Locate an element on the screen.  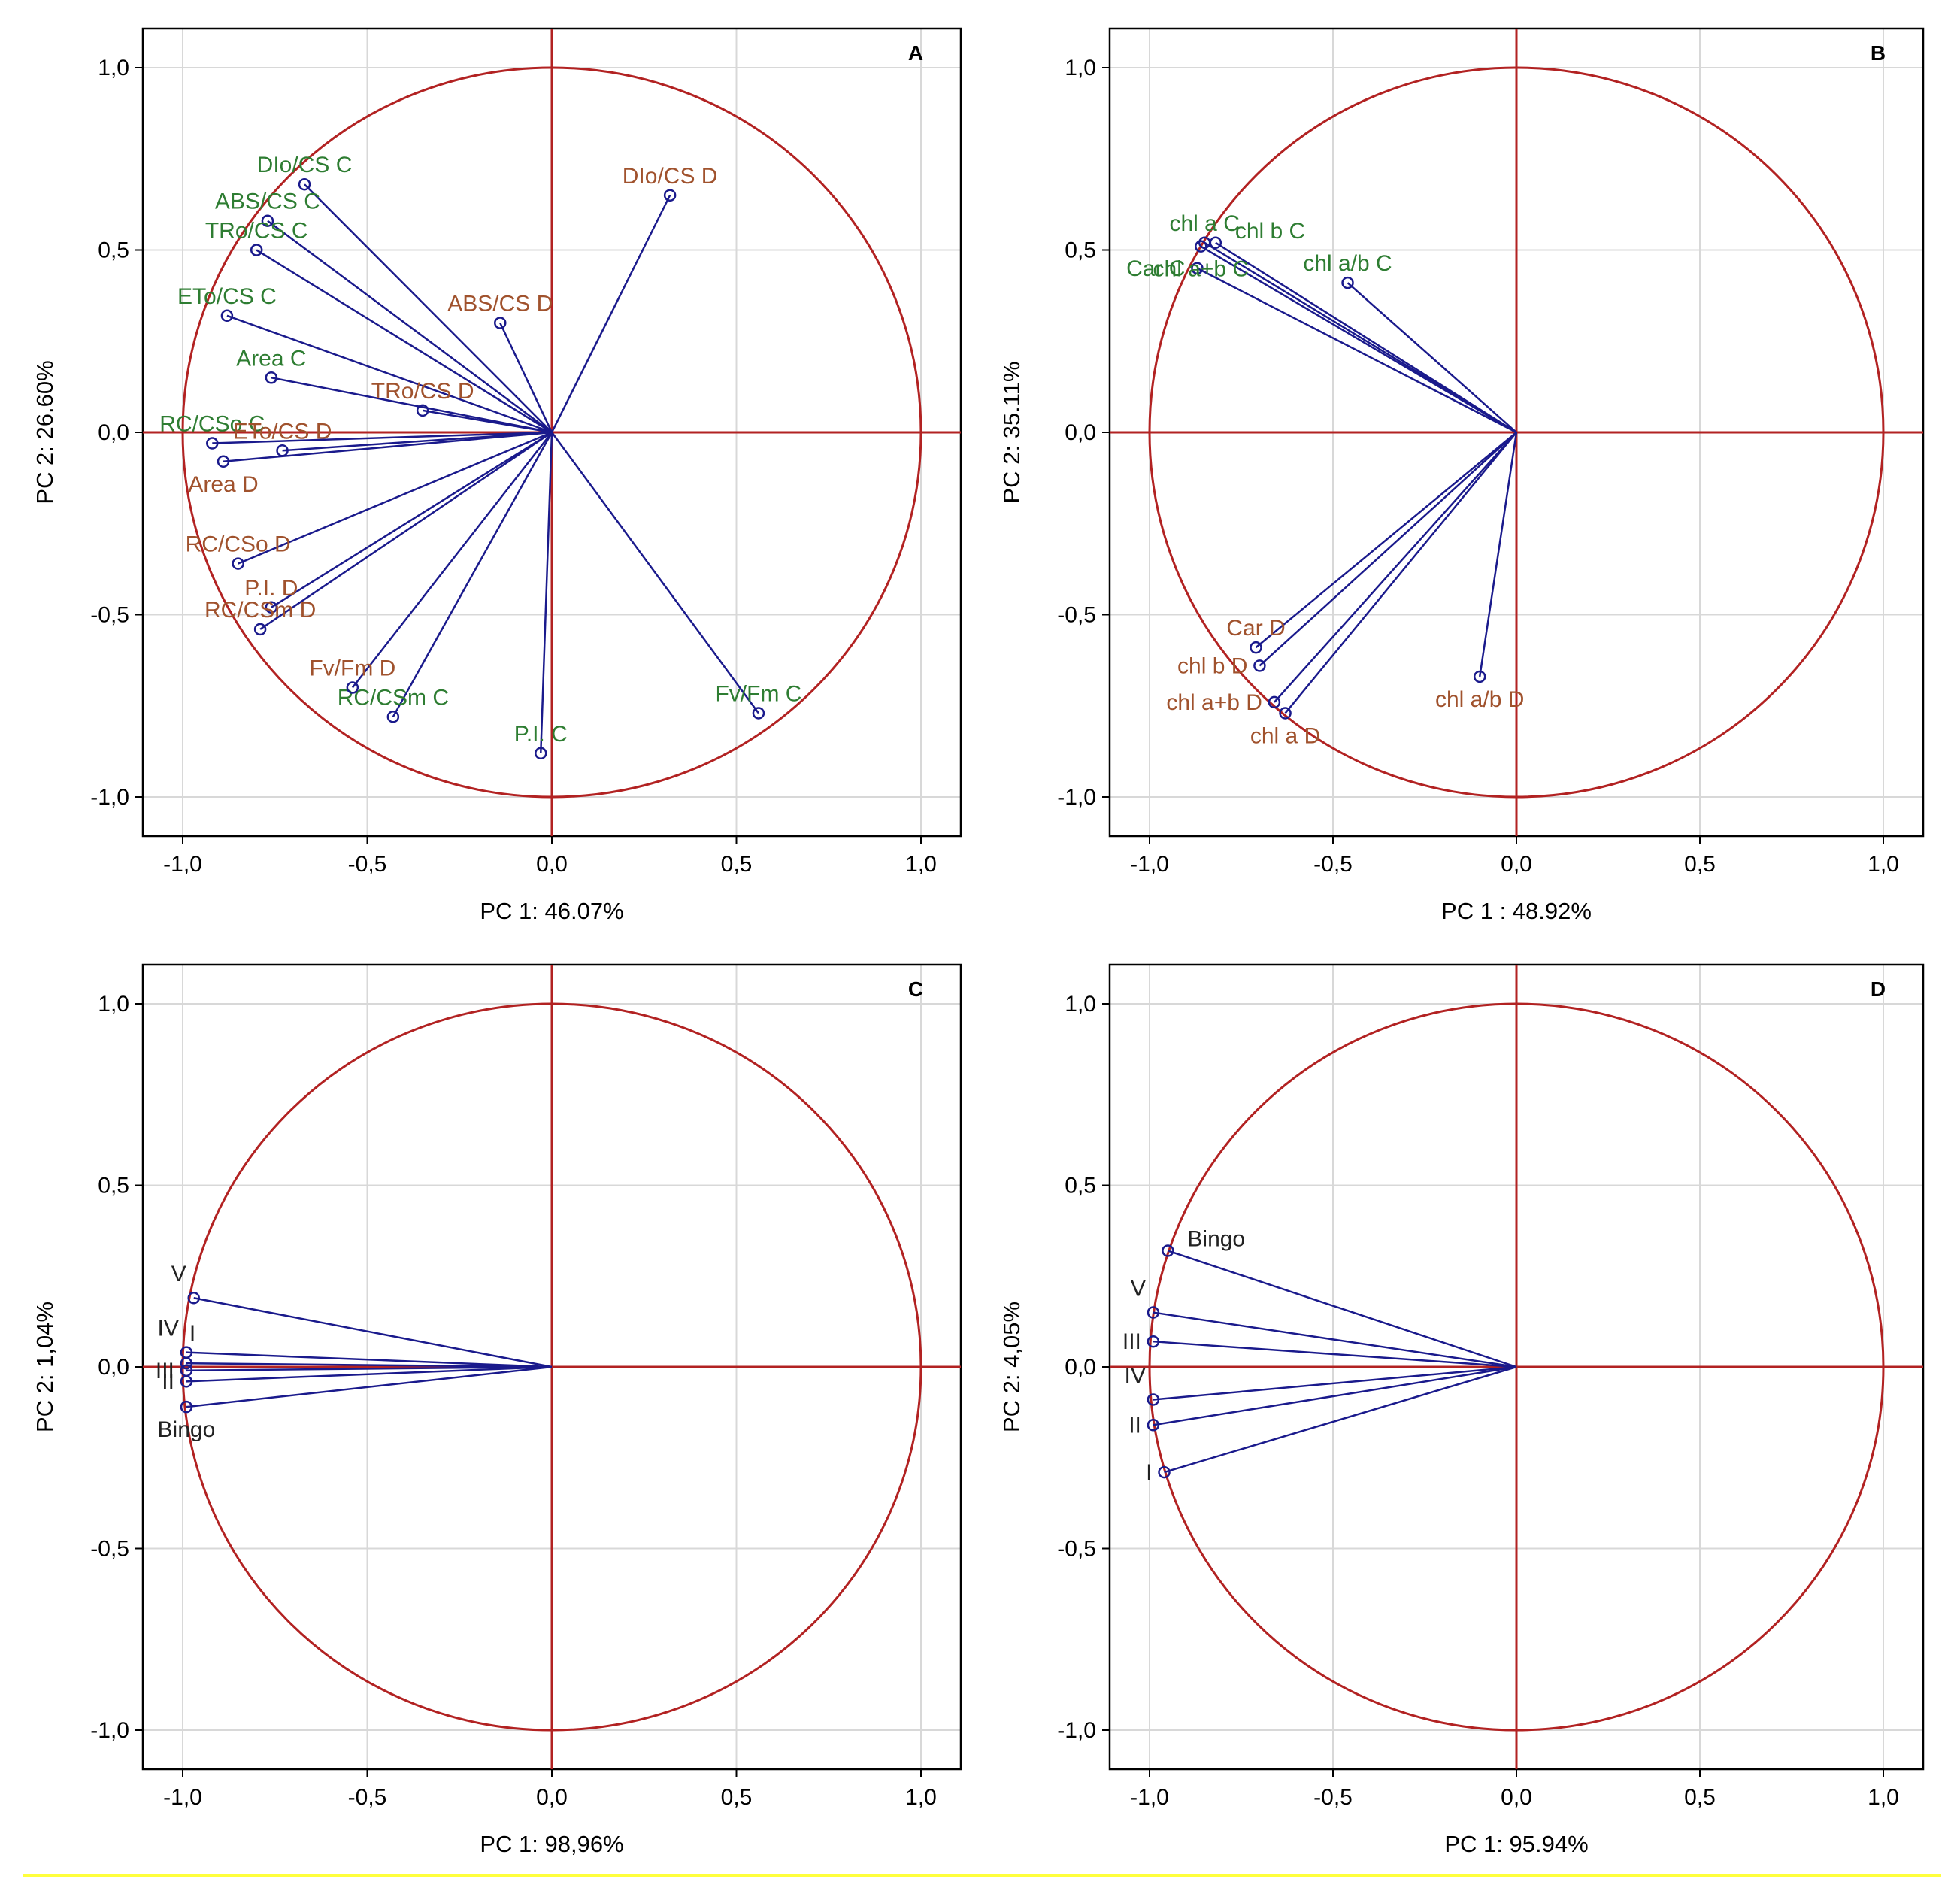
panel-d-y-axis-title: PC 2: 4,05% is located at coordinates (1011, 1367).